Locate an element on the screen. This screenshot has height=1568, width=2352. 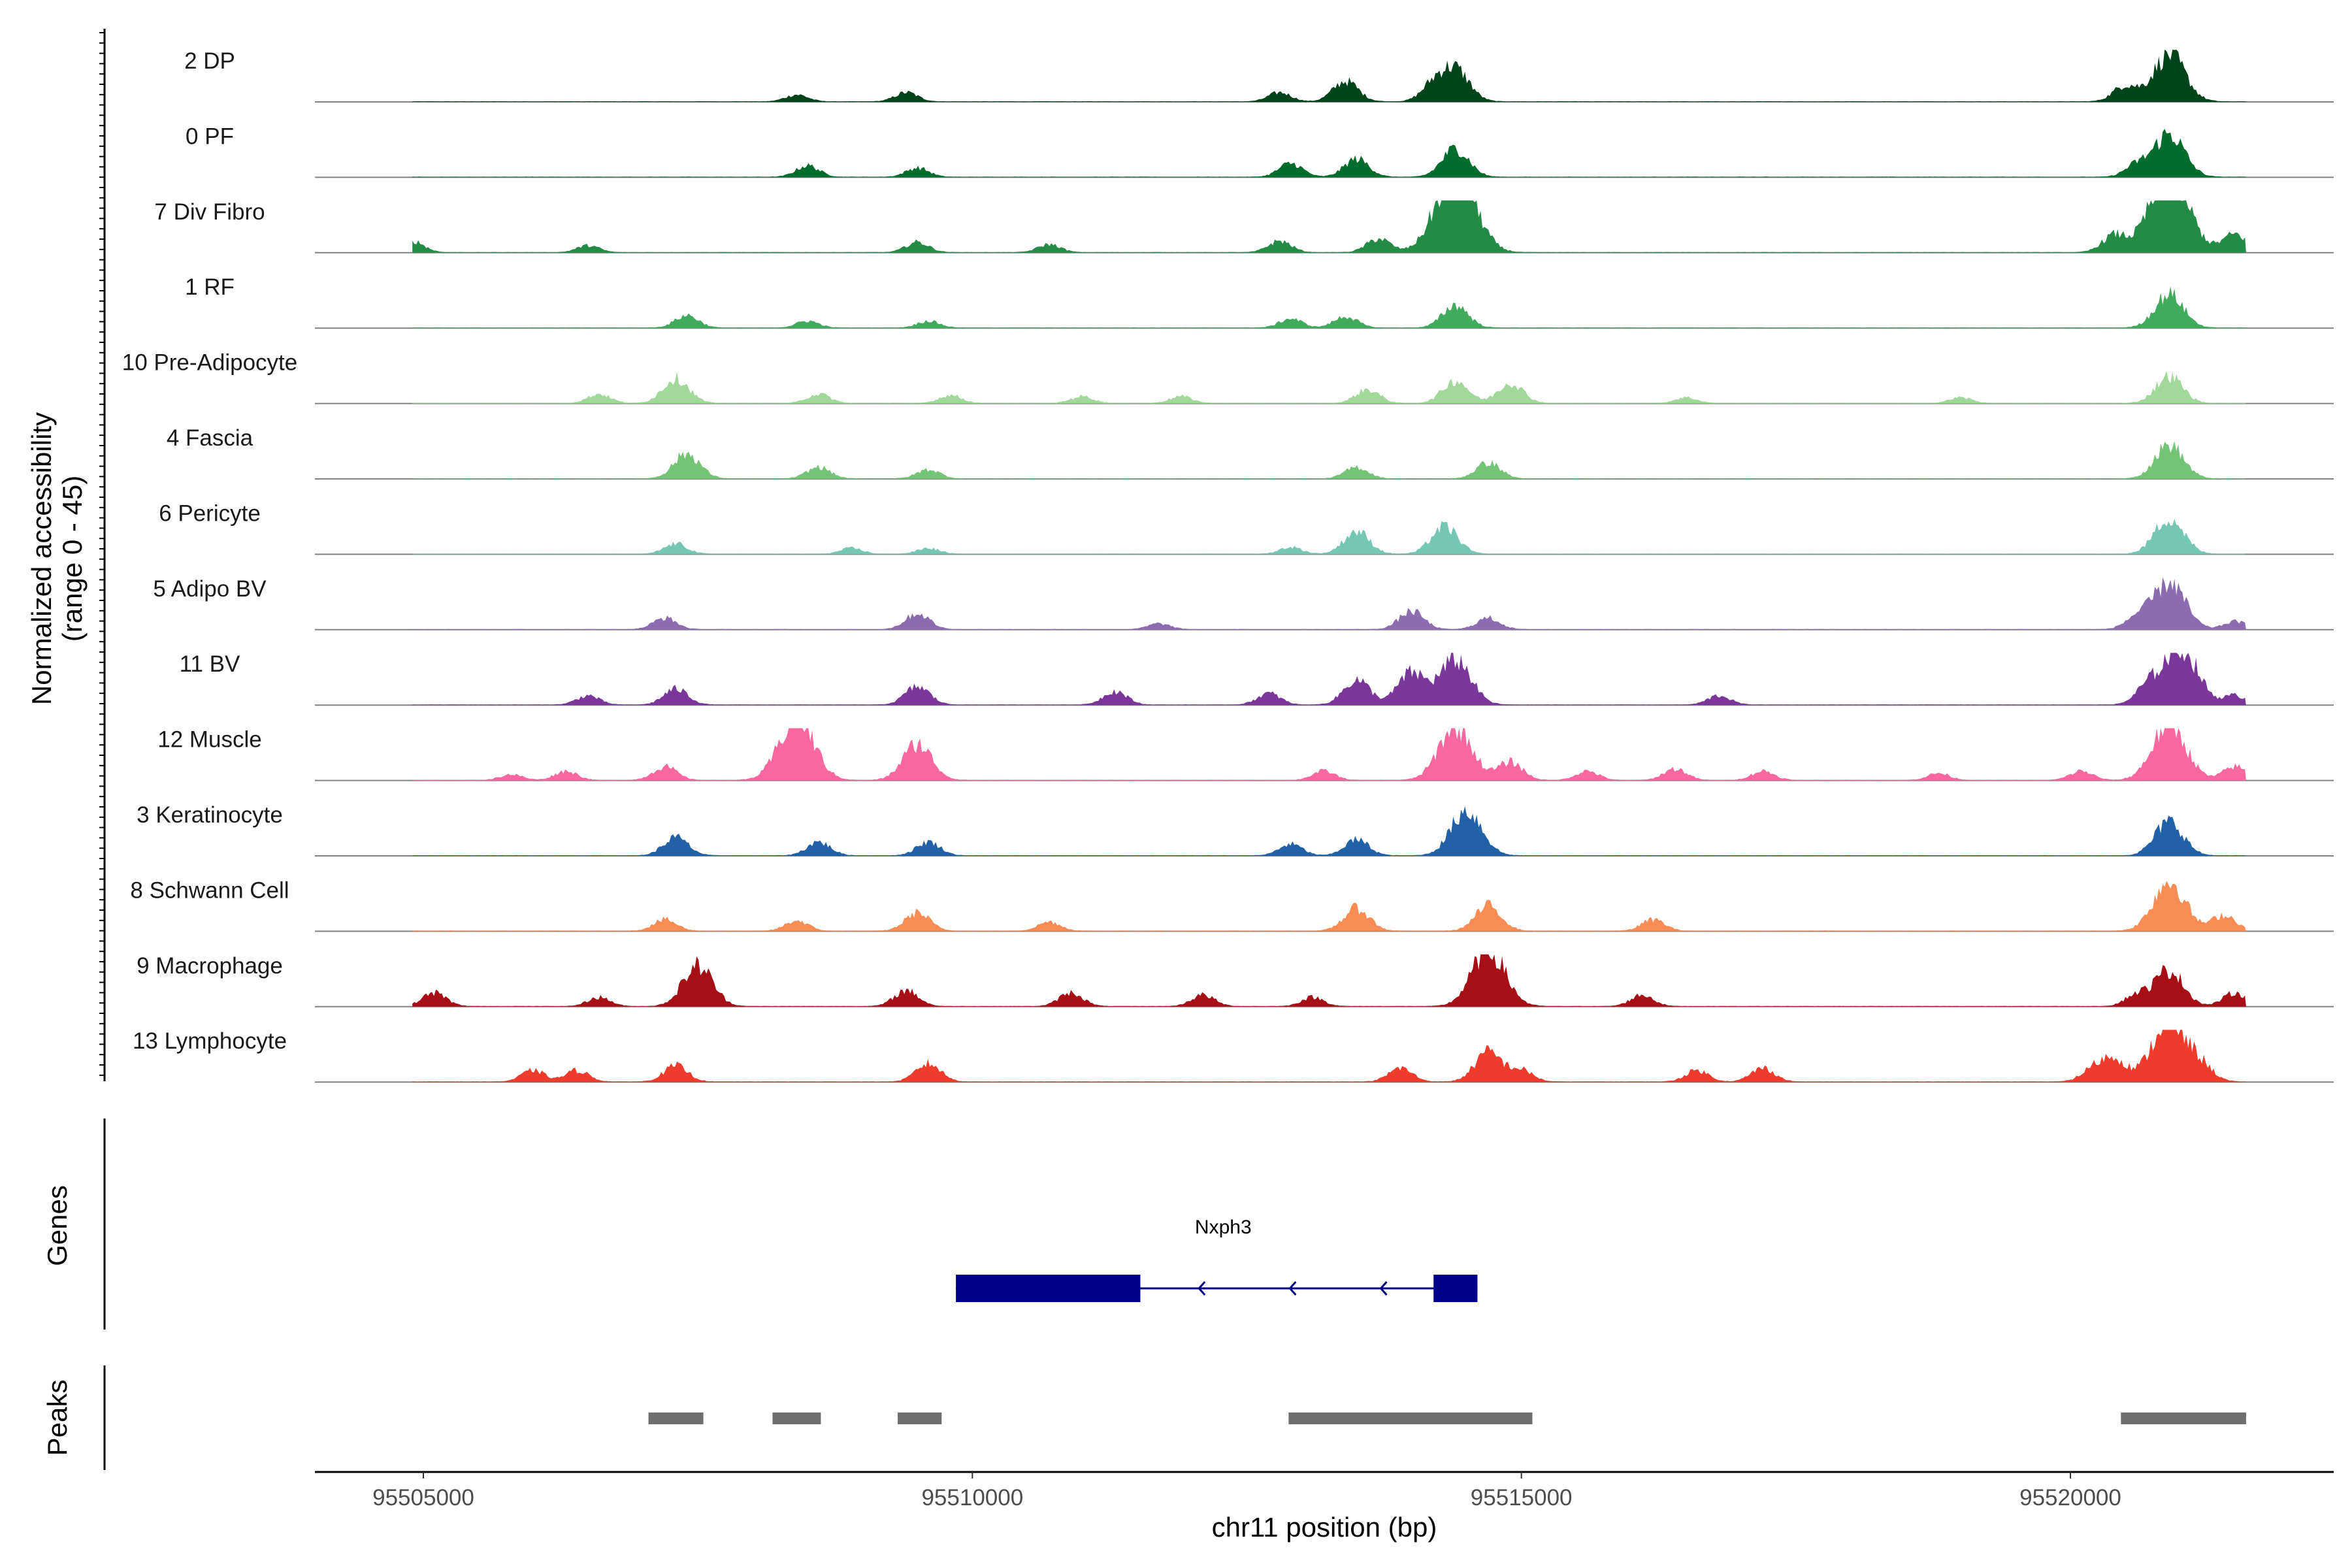
track-9-macrophage: 9 Macrophage is located at coordinates (1235, 980).